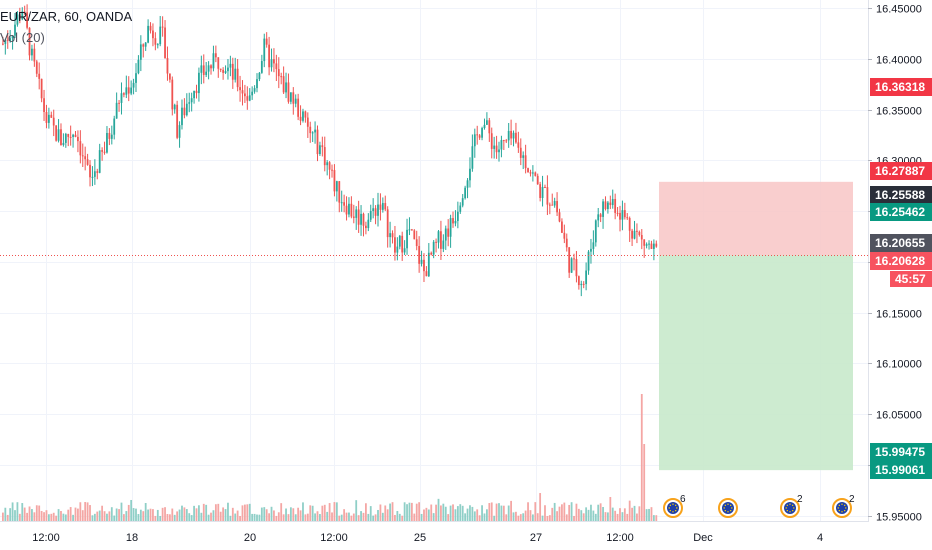  Describe the element at coordinates (759, 506) in the screenshot. I see `economic-events: 6 2 2` at that location.